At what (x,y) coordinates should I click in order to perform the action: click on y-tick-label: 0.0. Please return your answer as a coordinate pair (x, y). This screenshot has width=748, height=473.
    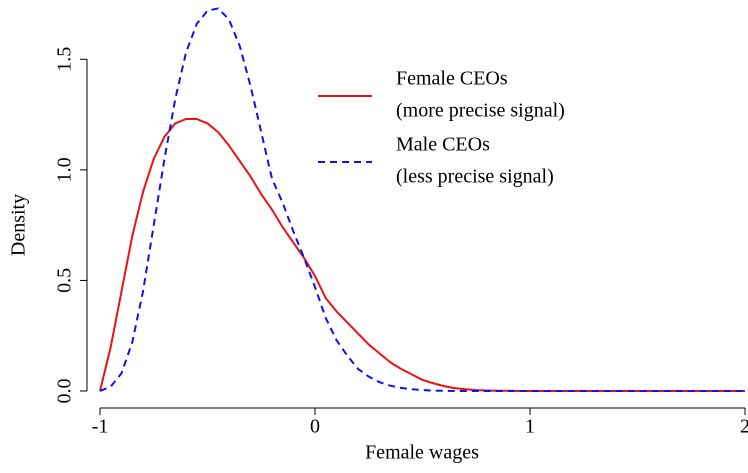
    Looking at the image, I should click on (65, 391).